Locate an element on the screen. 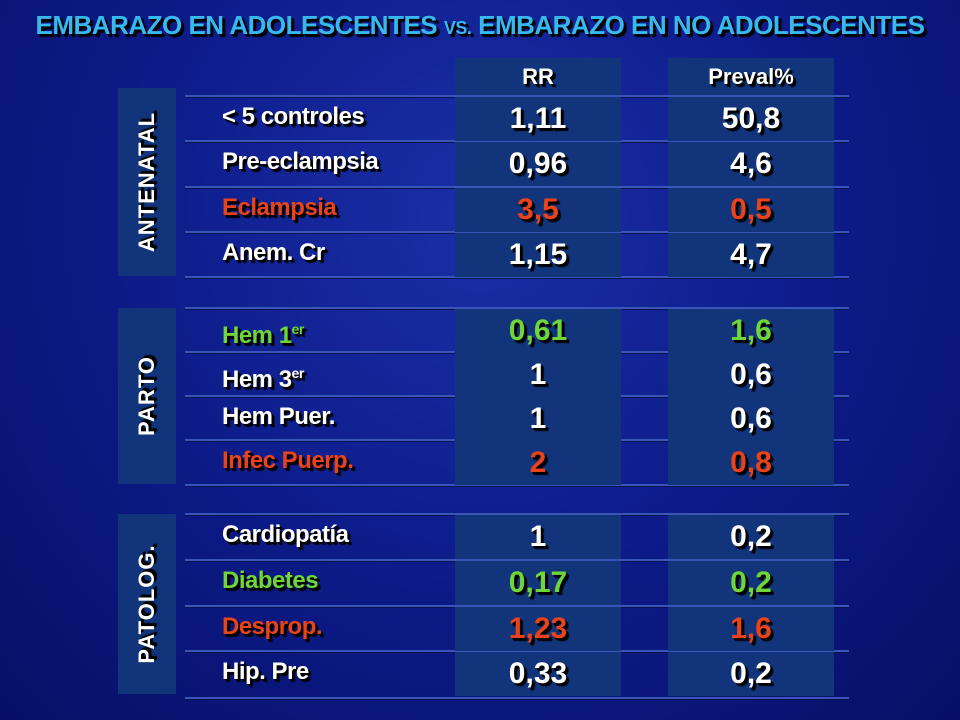 The height and width of the screenshot is (720, 960). row-label-text: Desprop. is located at coordinates (272, 626).